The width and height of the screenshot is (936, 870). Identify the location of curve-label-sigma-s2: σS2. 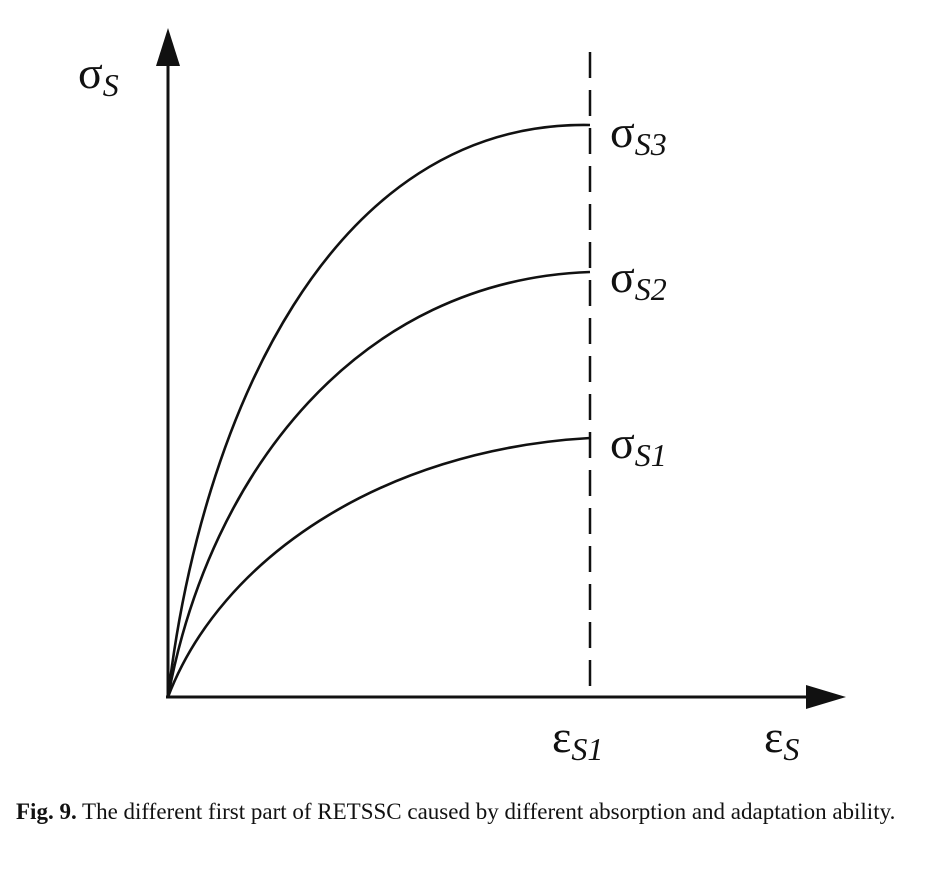
(638, 279).